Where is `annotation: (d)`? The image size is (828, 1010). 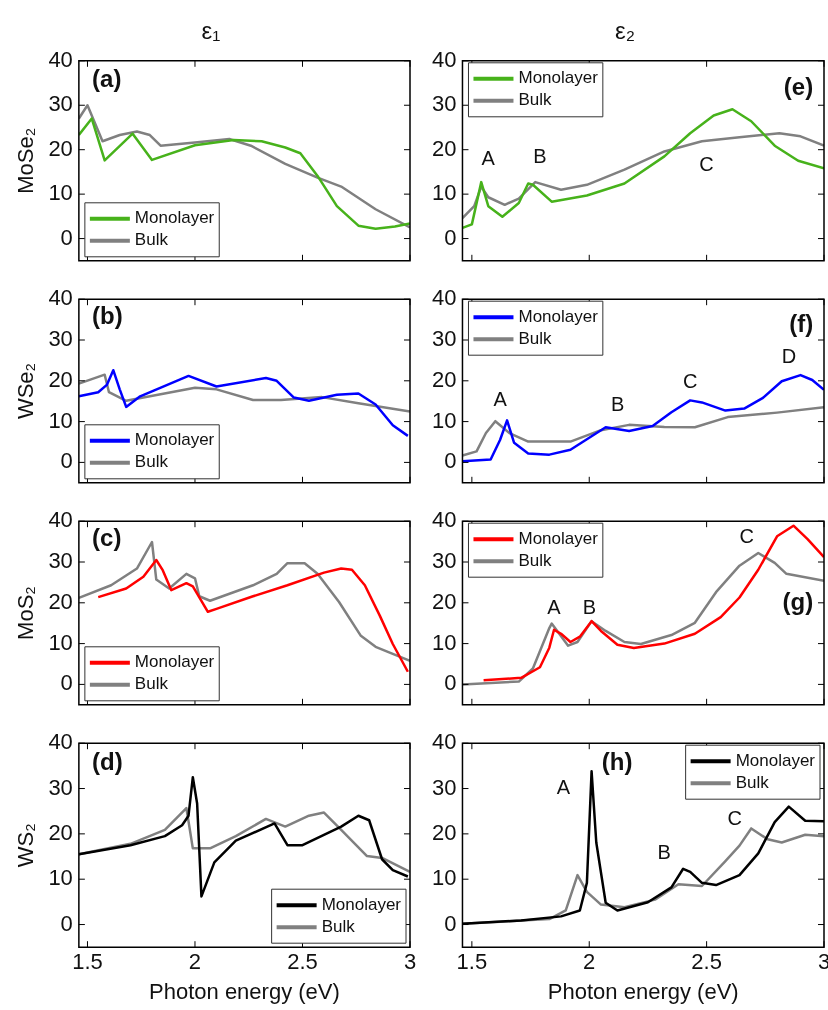 annotation: (d) is located at coordinates (107, 762).